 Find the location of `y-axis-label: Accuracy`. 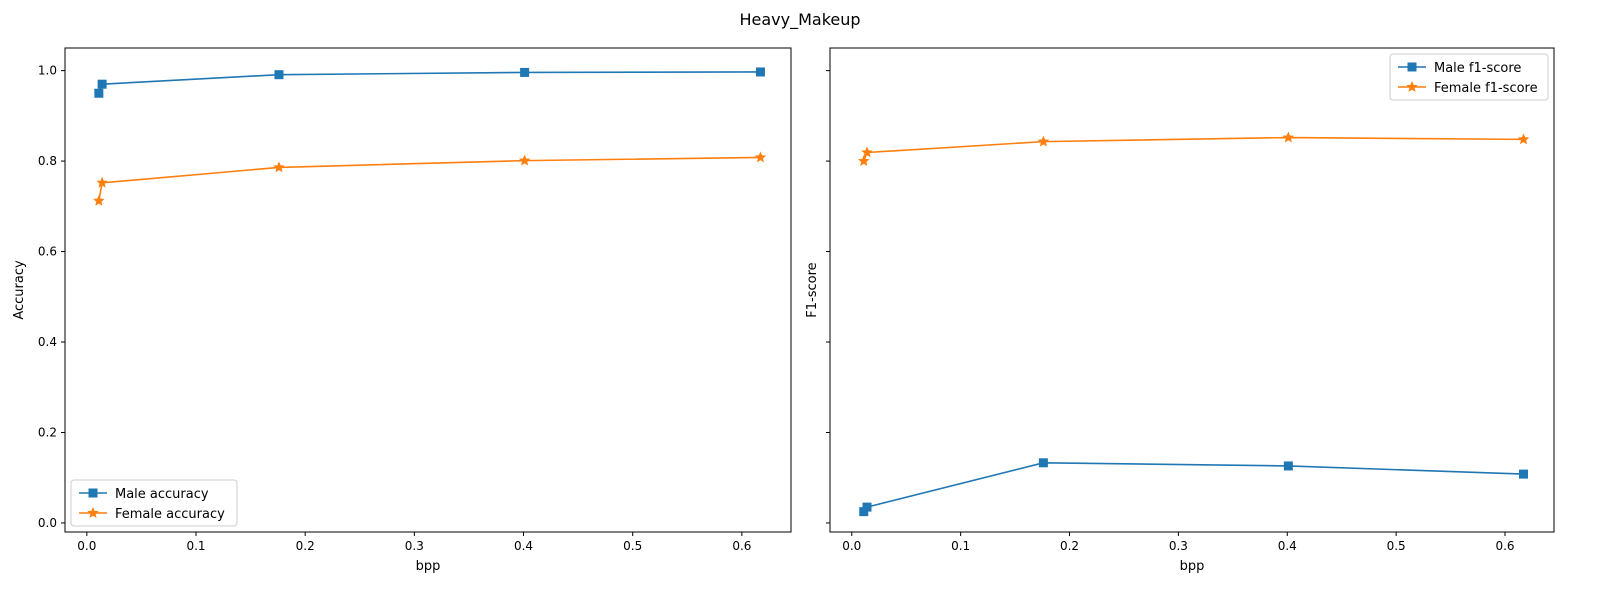

y-axis-label: Accuracy is located at coordinates (19, 290).